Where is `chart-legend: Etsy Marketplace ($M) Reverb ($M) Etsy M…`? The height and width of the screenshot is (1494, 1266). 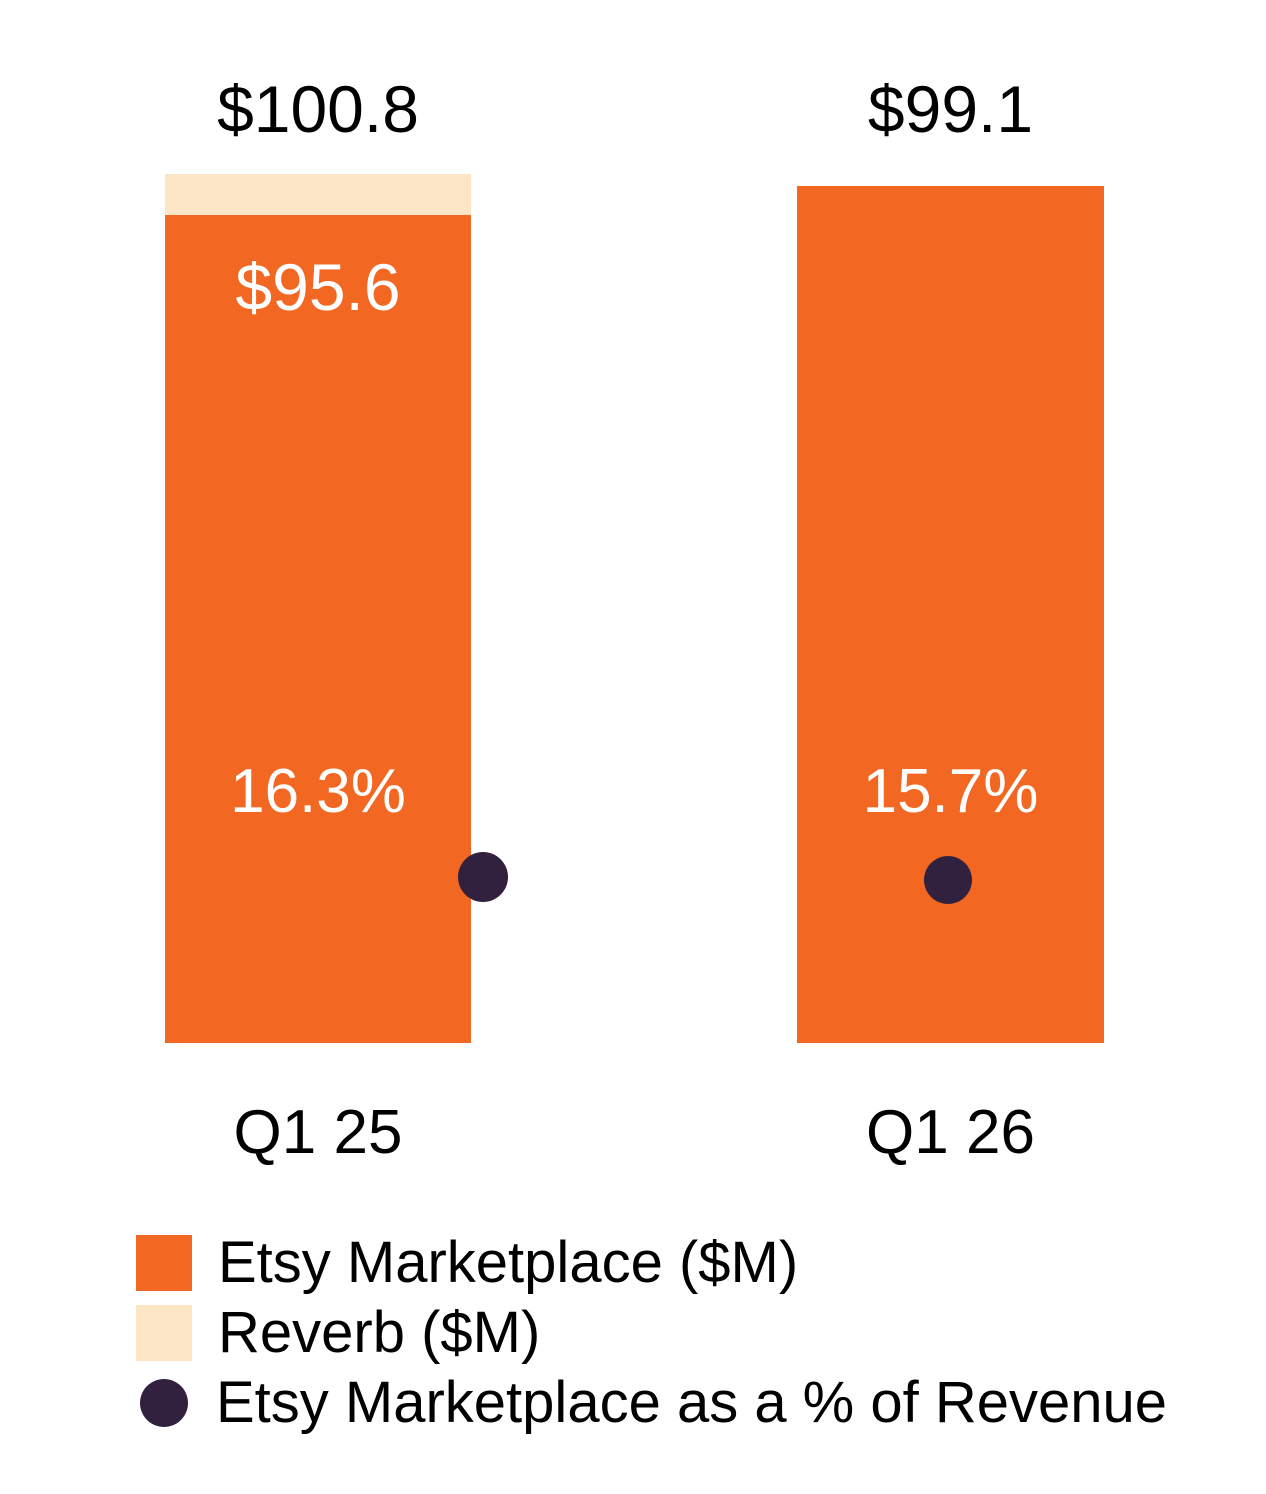 chart-legend: Etsy Marketplace ($M) Reverb ($M) Etsy M… is located at coordinates (686, 1333).